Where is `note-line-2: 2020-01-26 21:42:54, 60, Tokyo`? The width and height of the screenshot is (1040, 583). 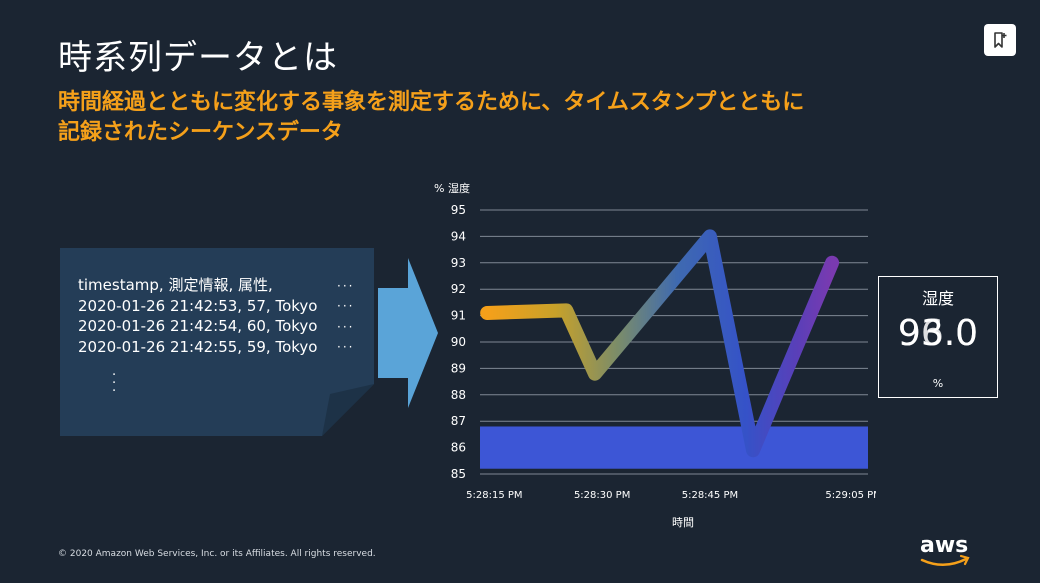 note-line-2: 2020-01-26 21:42:54, 60, Tokyo is located at coordinates (198, 326).